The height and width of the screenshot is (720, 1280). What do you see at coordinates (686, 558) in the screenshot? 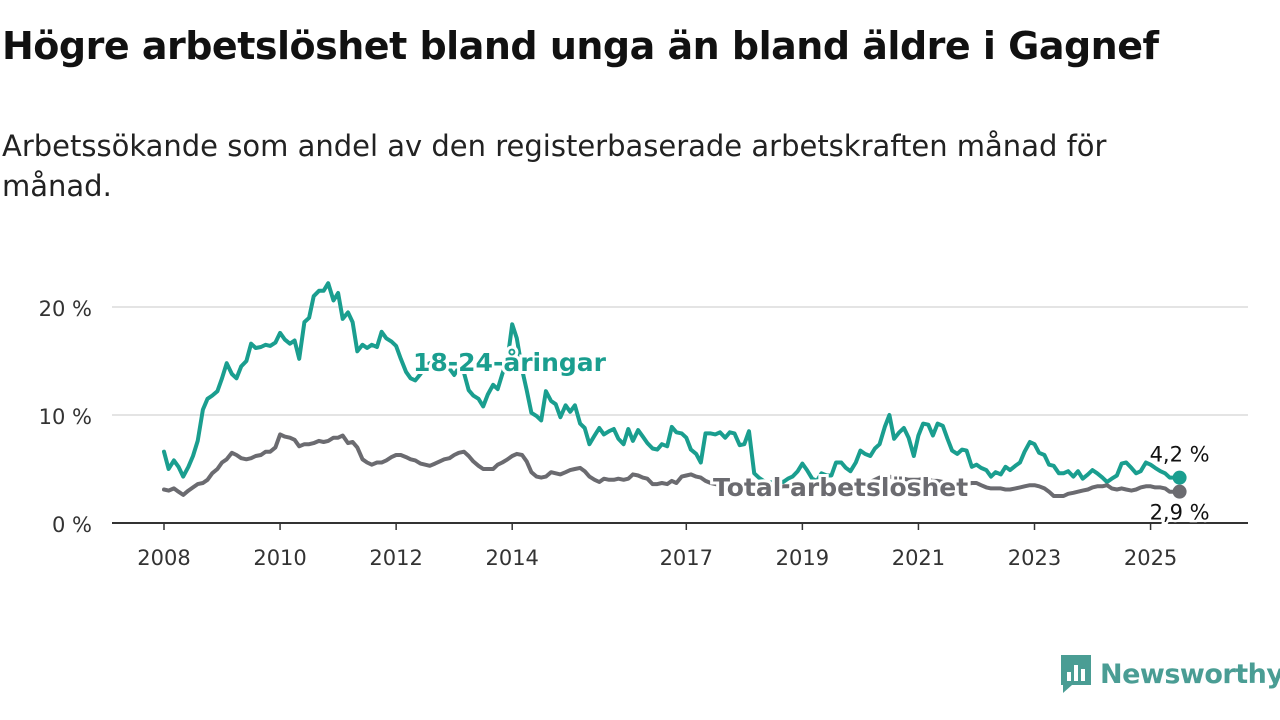
I see `x-tick-label: 2017` at bounding box center [686, 558].